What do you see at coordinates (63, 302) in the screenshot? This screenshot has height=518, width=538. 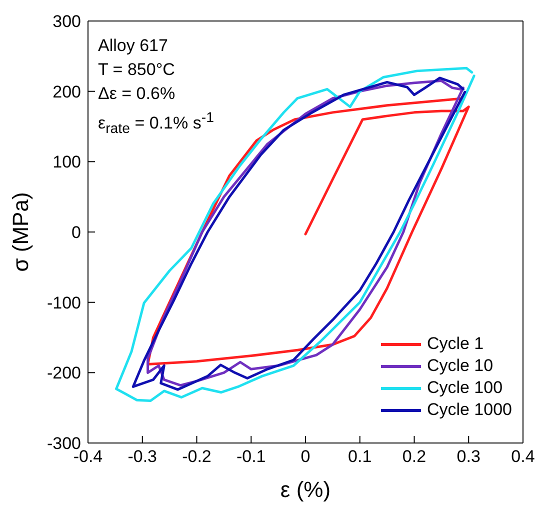 I see `y-tick-label: -100` at bounding box center [63, 302].